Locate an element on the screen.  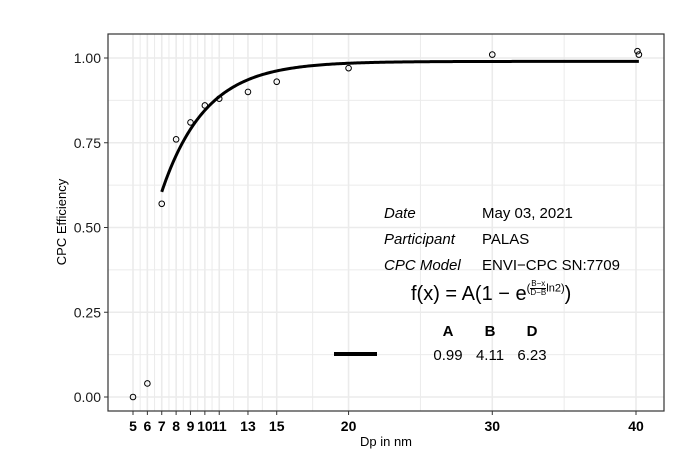
param-value-b: 4.11 is located at coordinates (490, 355).